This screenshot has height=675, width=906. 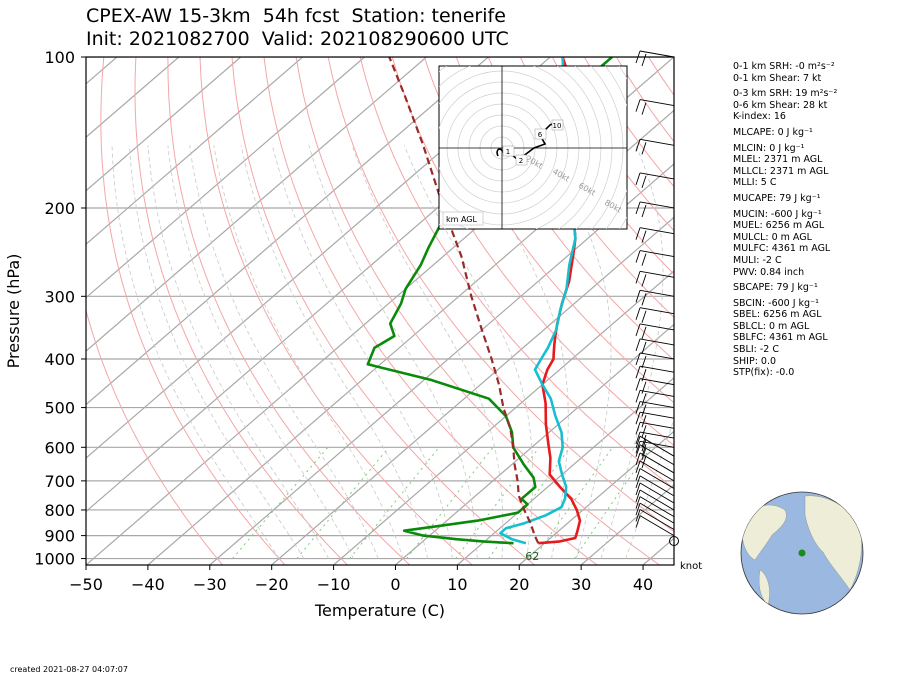 What do you see at coordinates (59, 296) in the screenshot?
I see `y-tick-label: 300` at bounding box center [59, 296].